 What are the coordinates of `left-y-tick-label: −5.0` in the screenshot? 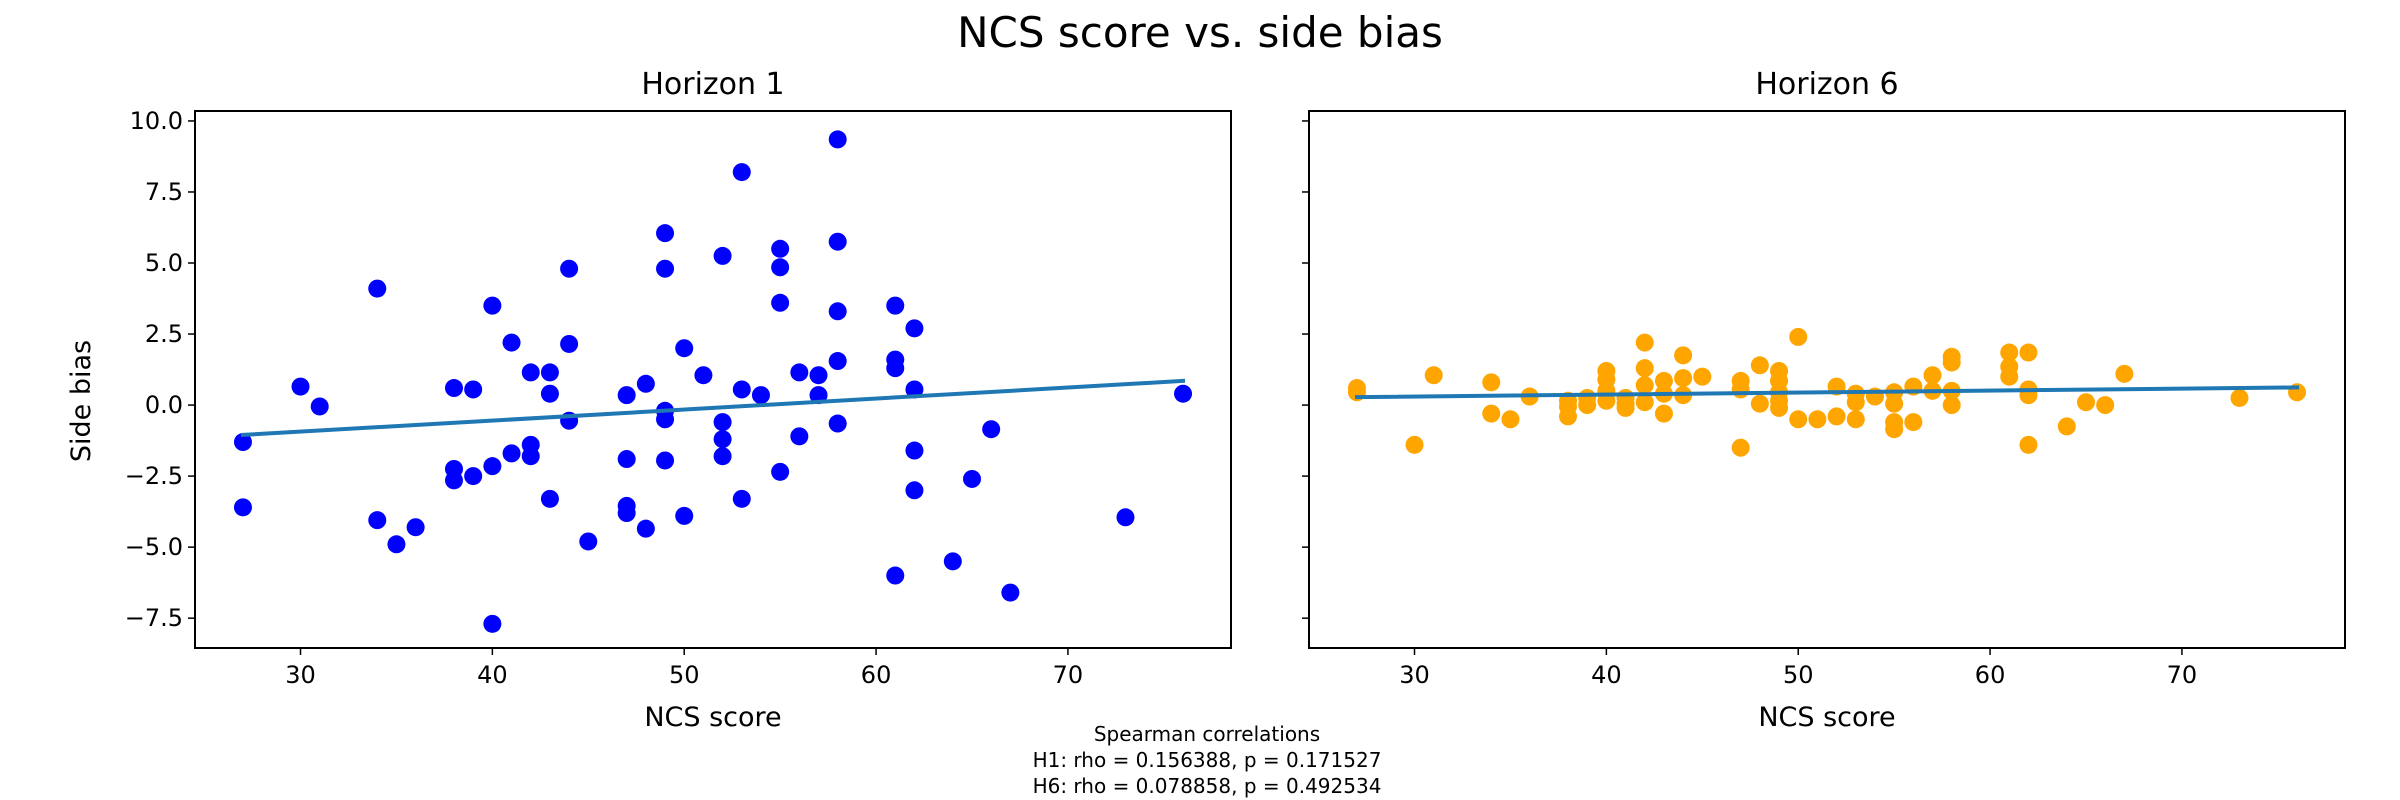 It's located at (154, 547).